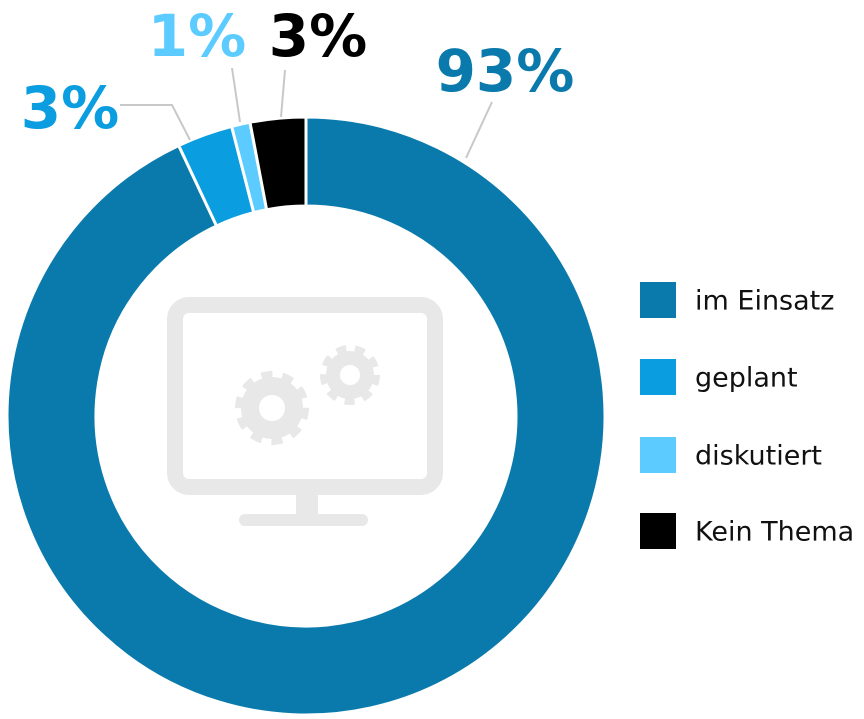  I want to click on legend-label: geplant, so click(746, 378).